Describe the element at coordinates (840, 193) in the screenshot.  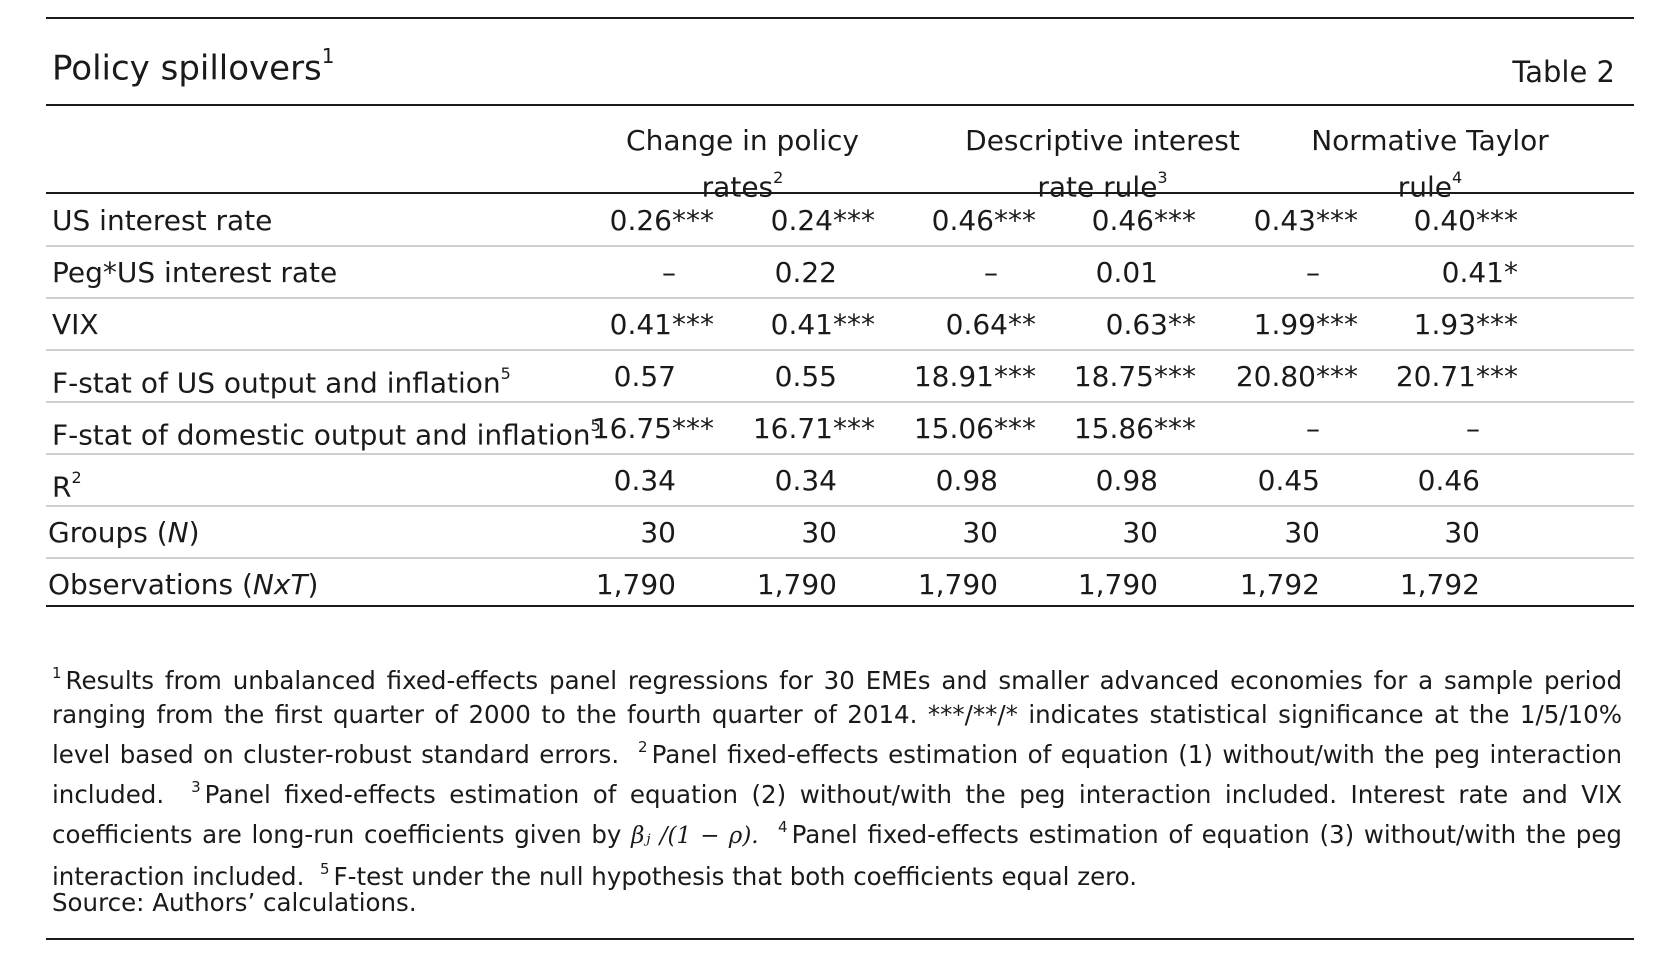
I see `header-rule` at that location.